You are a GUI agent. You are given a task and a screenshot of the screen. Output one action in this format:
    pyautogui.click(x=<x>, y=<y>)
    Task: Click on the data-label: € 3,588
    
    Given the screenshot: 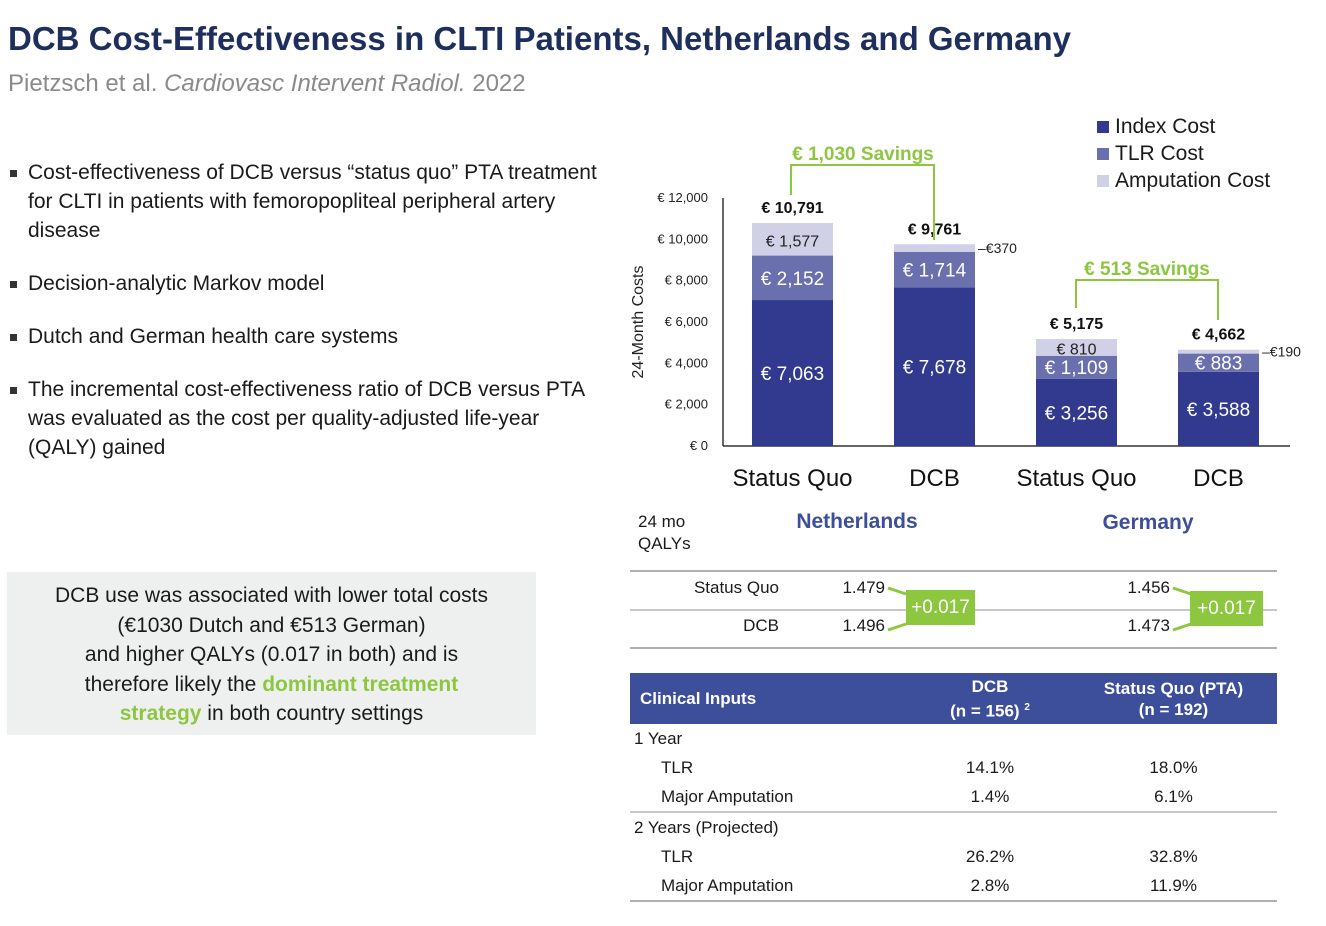 What is the action you would take?
    pyautogui.click(x=1218, y=410)
    